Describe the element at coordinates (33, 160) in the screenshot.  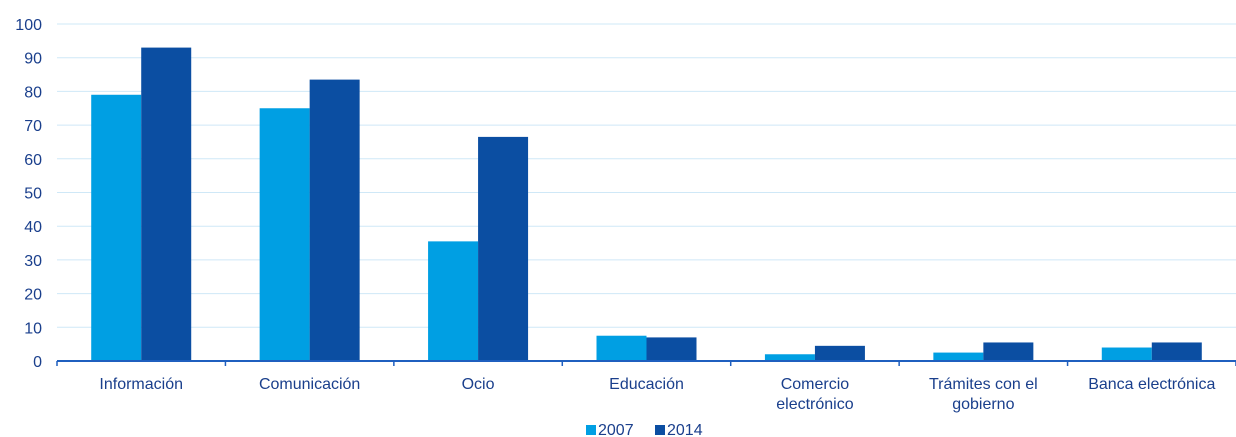
I see `y-tick-label: 60` at that location.